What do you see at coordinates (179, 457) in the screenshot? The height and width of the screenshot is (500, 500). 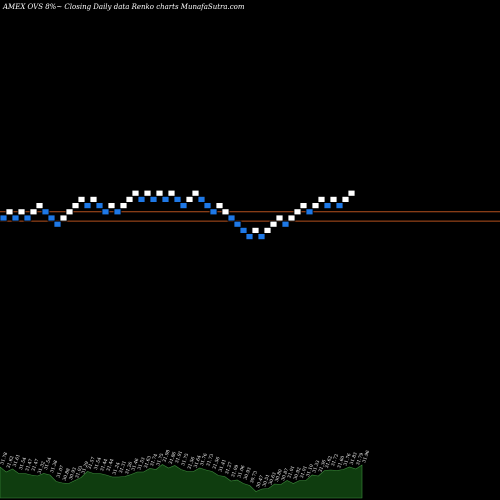 I see `volume-label-28: 31.91` at bounding box center [179, 457].